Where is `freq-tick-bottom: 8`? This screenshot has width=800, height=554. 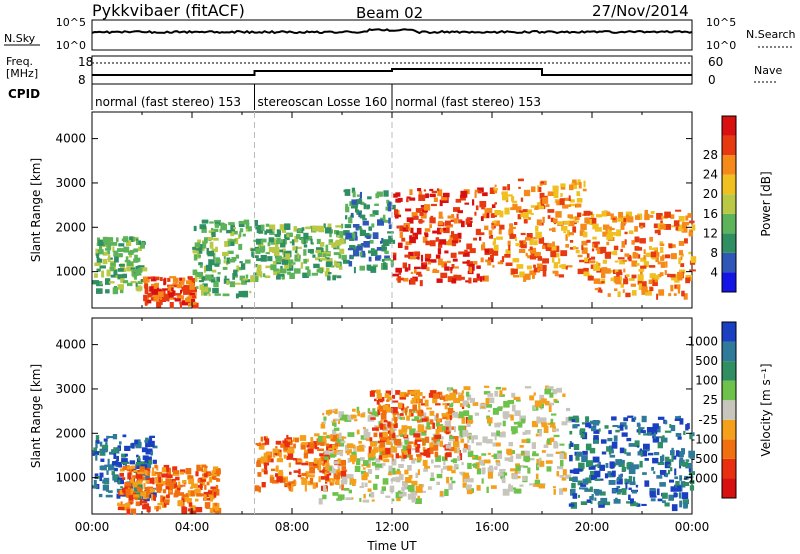 freq-tick-bottom: 8 is located at coordinates (82, 80).